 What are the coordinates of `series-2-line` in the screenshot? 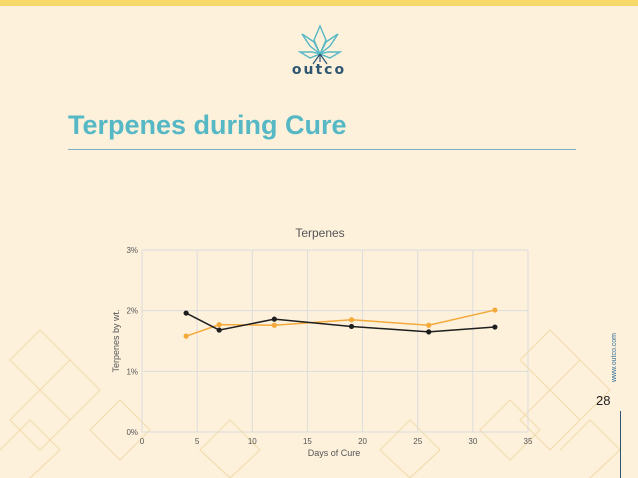 It's located at (340, 322).